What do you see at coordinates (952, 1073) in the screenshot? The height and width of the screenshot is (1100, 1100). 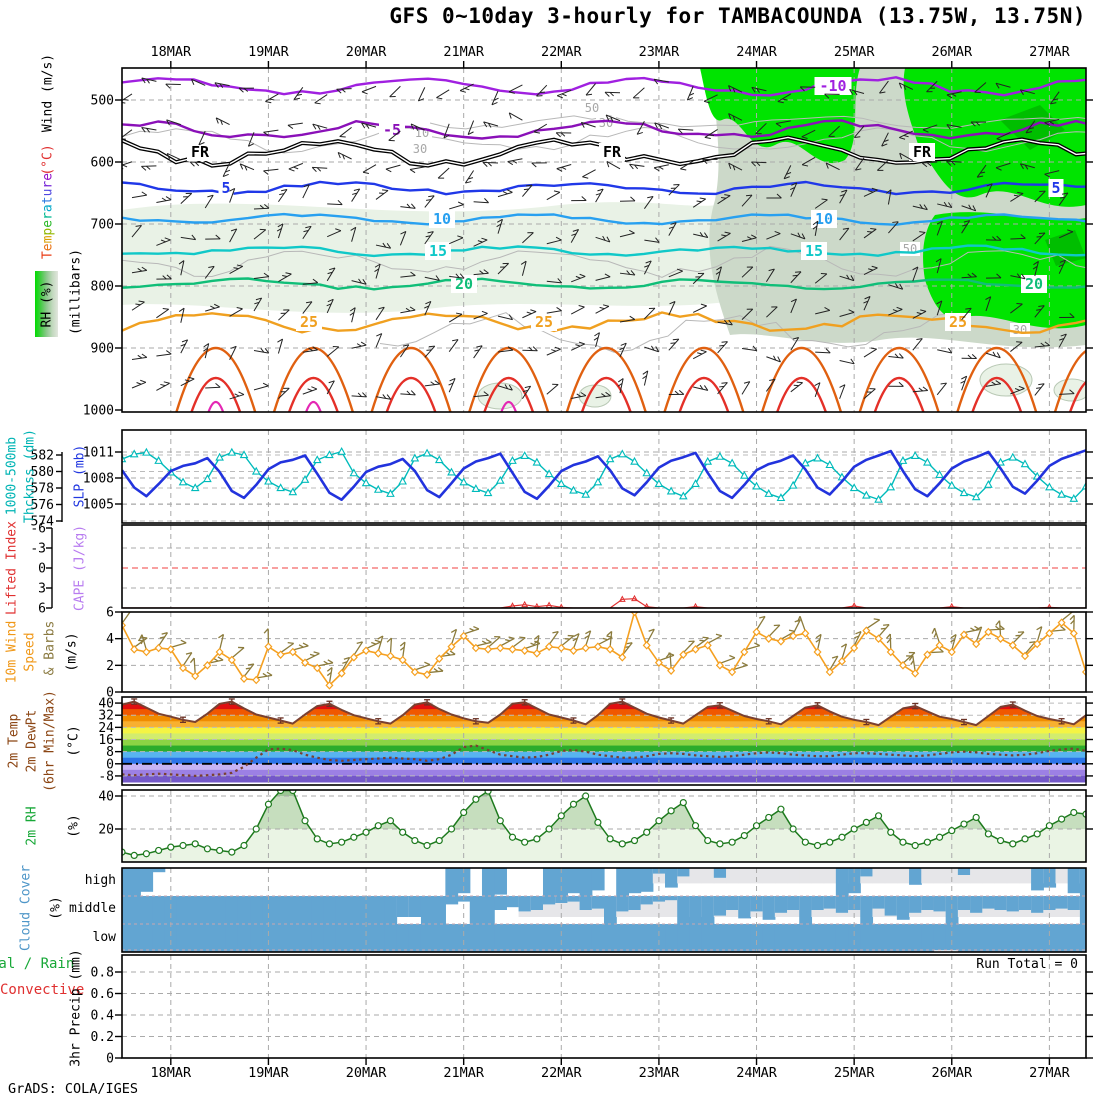 I see `date-label-bottom: 26MAR` at bounding box center [952, 1073].